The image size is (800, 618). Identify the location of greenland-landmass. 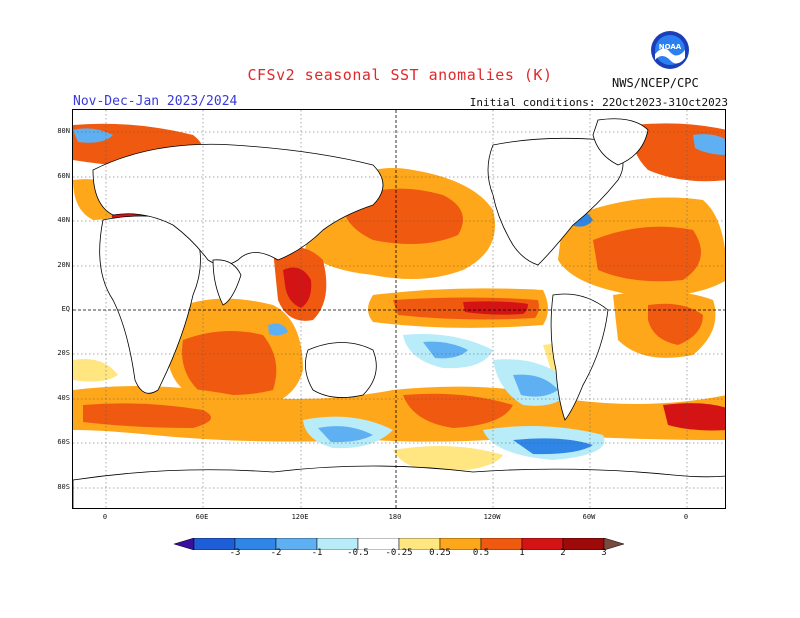
(620, 142).